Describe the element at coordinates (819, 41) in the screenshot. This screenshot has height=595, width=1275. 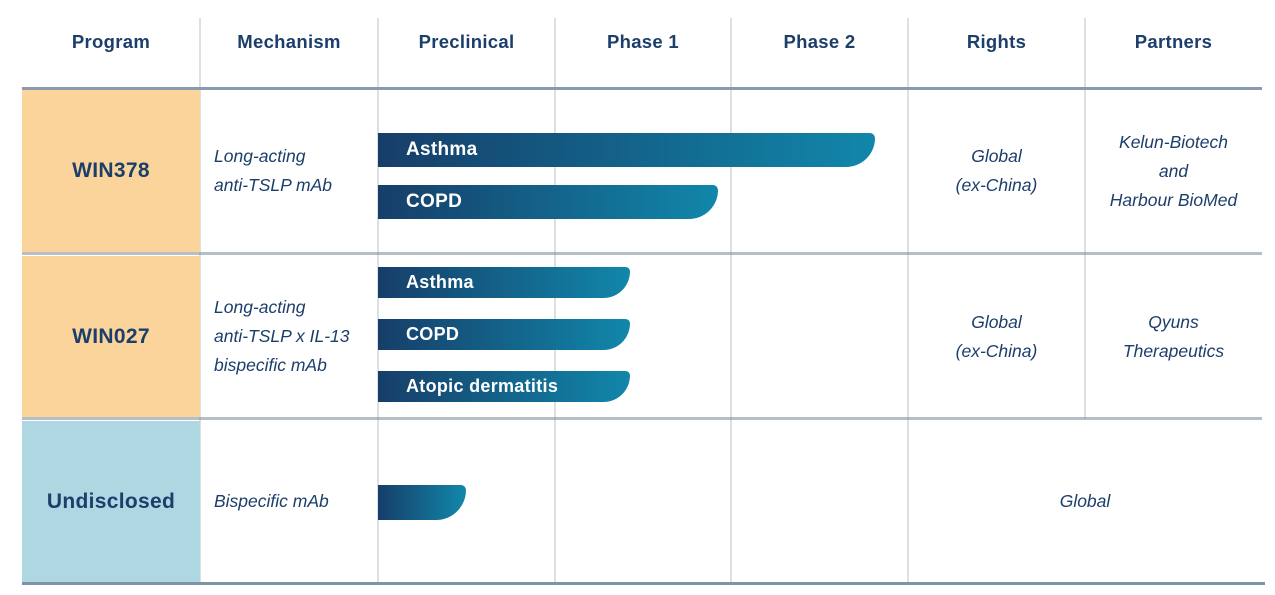
I see `header-phase-2: Phase 2` at that location.